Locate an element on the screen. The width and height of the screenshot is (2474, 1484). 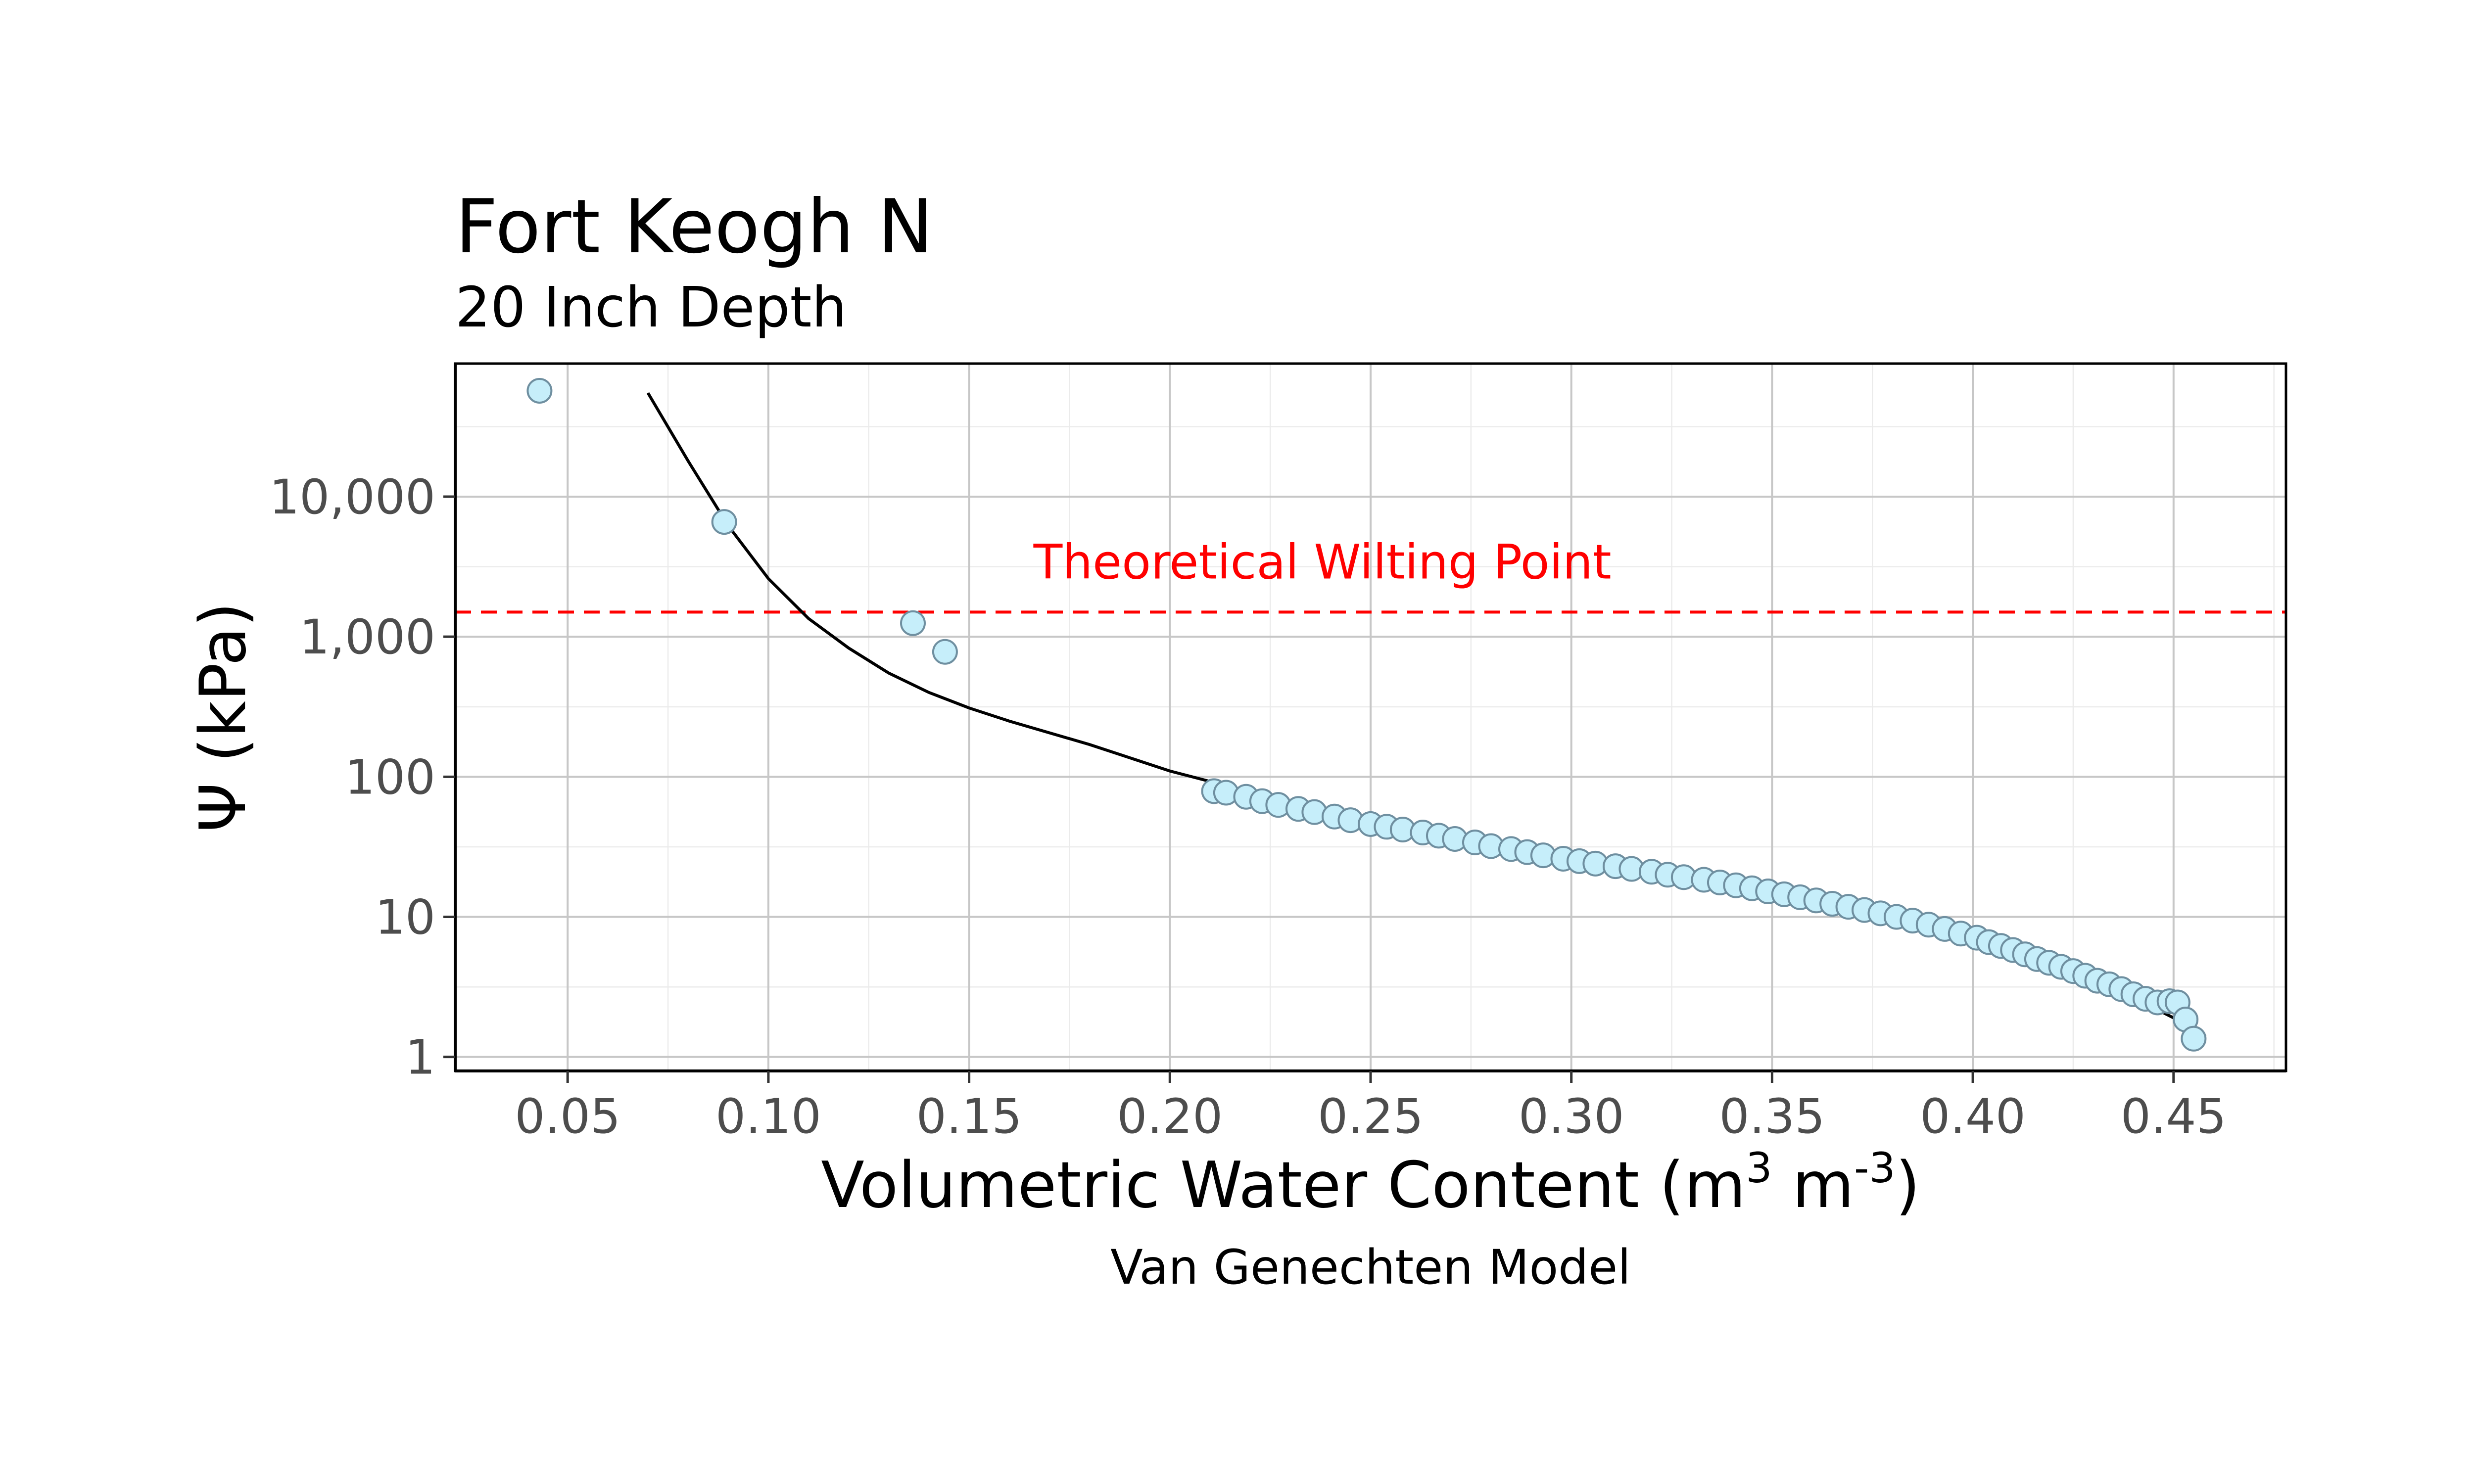
x-tick-label: 0.35 is located at coordinates (1772, 1116).